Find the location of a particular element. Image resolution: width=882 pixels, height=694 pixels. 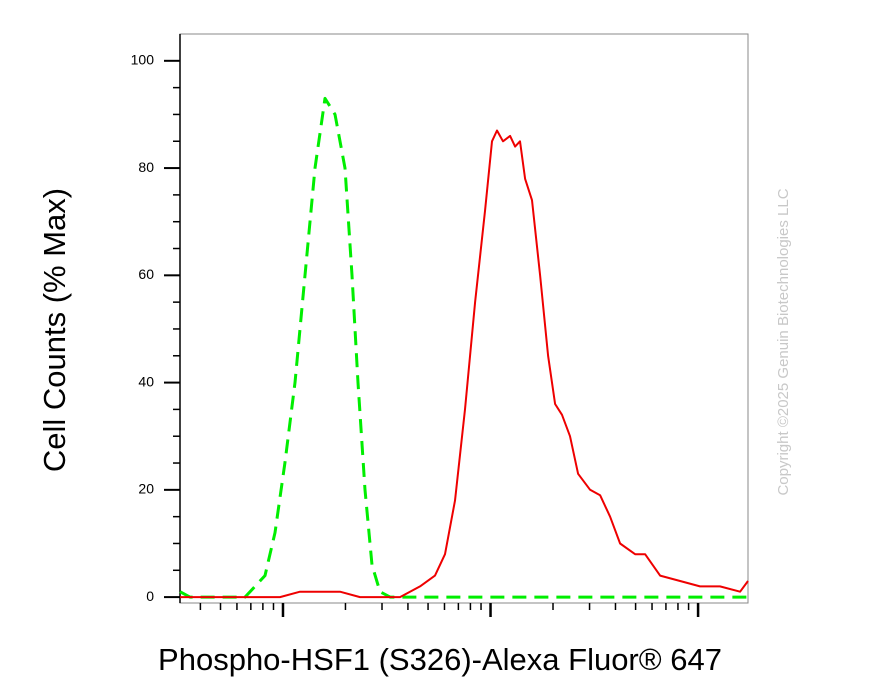

y-tick-label: 0 is located at coordinates (150, 596).